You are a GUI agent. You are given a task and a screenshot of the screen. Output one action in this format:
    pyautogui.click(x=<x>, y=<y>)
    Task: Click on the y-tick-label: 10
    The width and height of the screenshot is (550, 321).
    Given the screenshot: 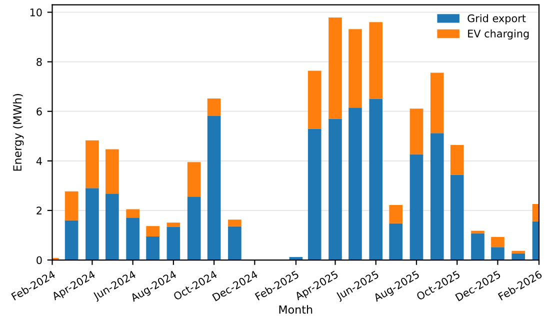 What is the action you would take?
    pyautogui.click(x=36, y=12)
    